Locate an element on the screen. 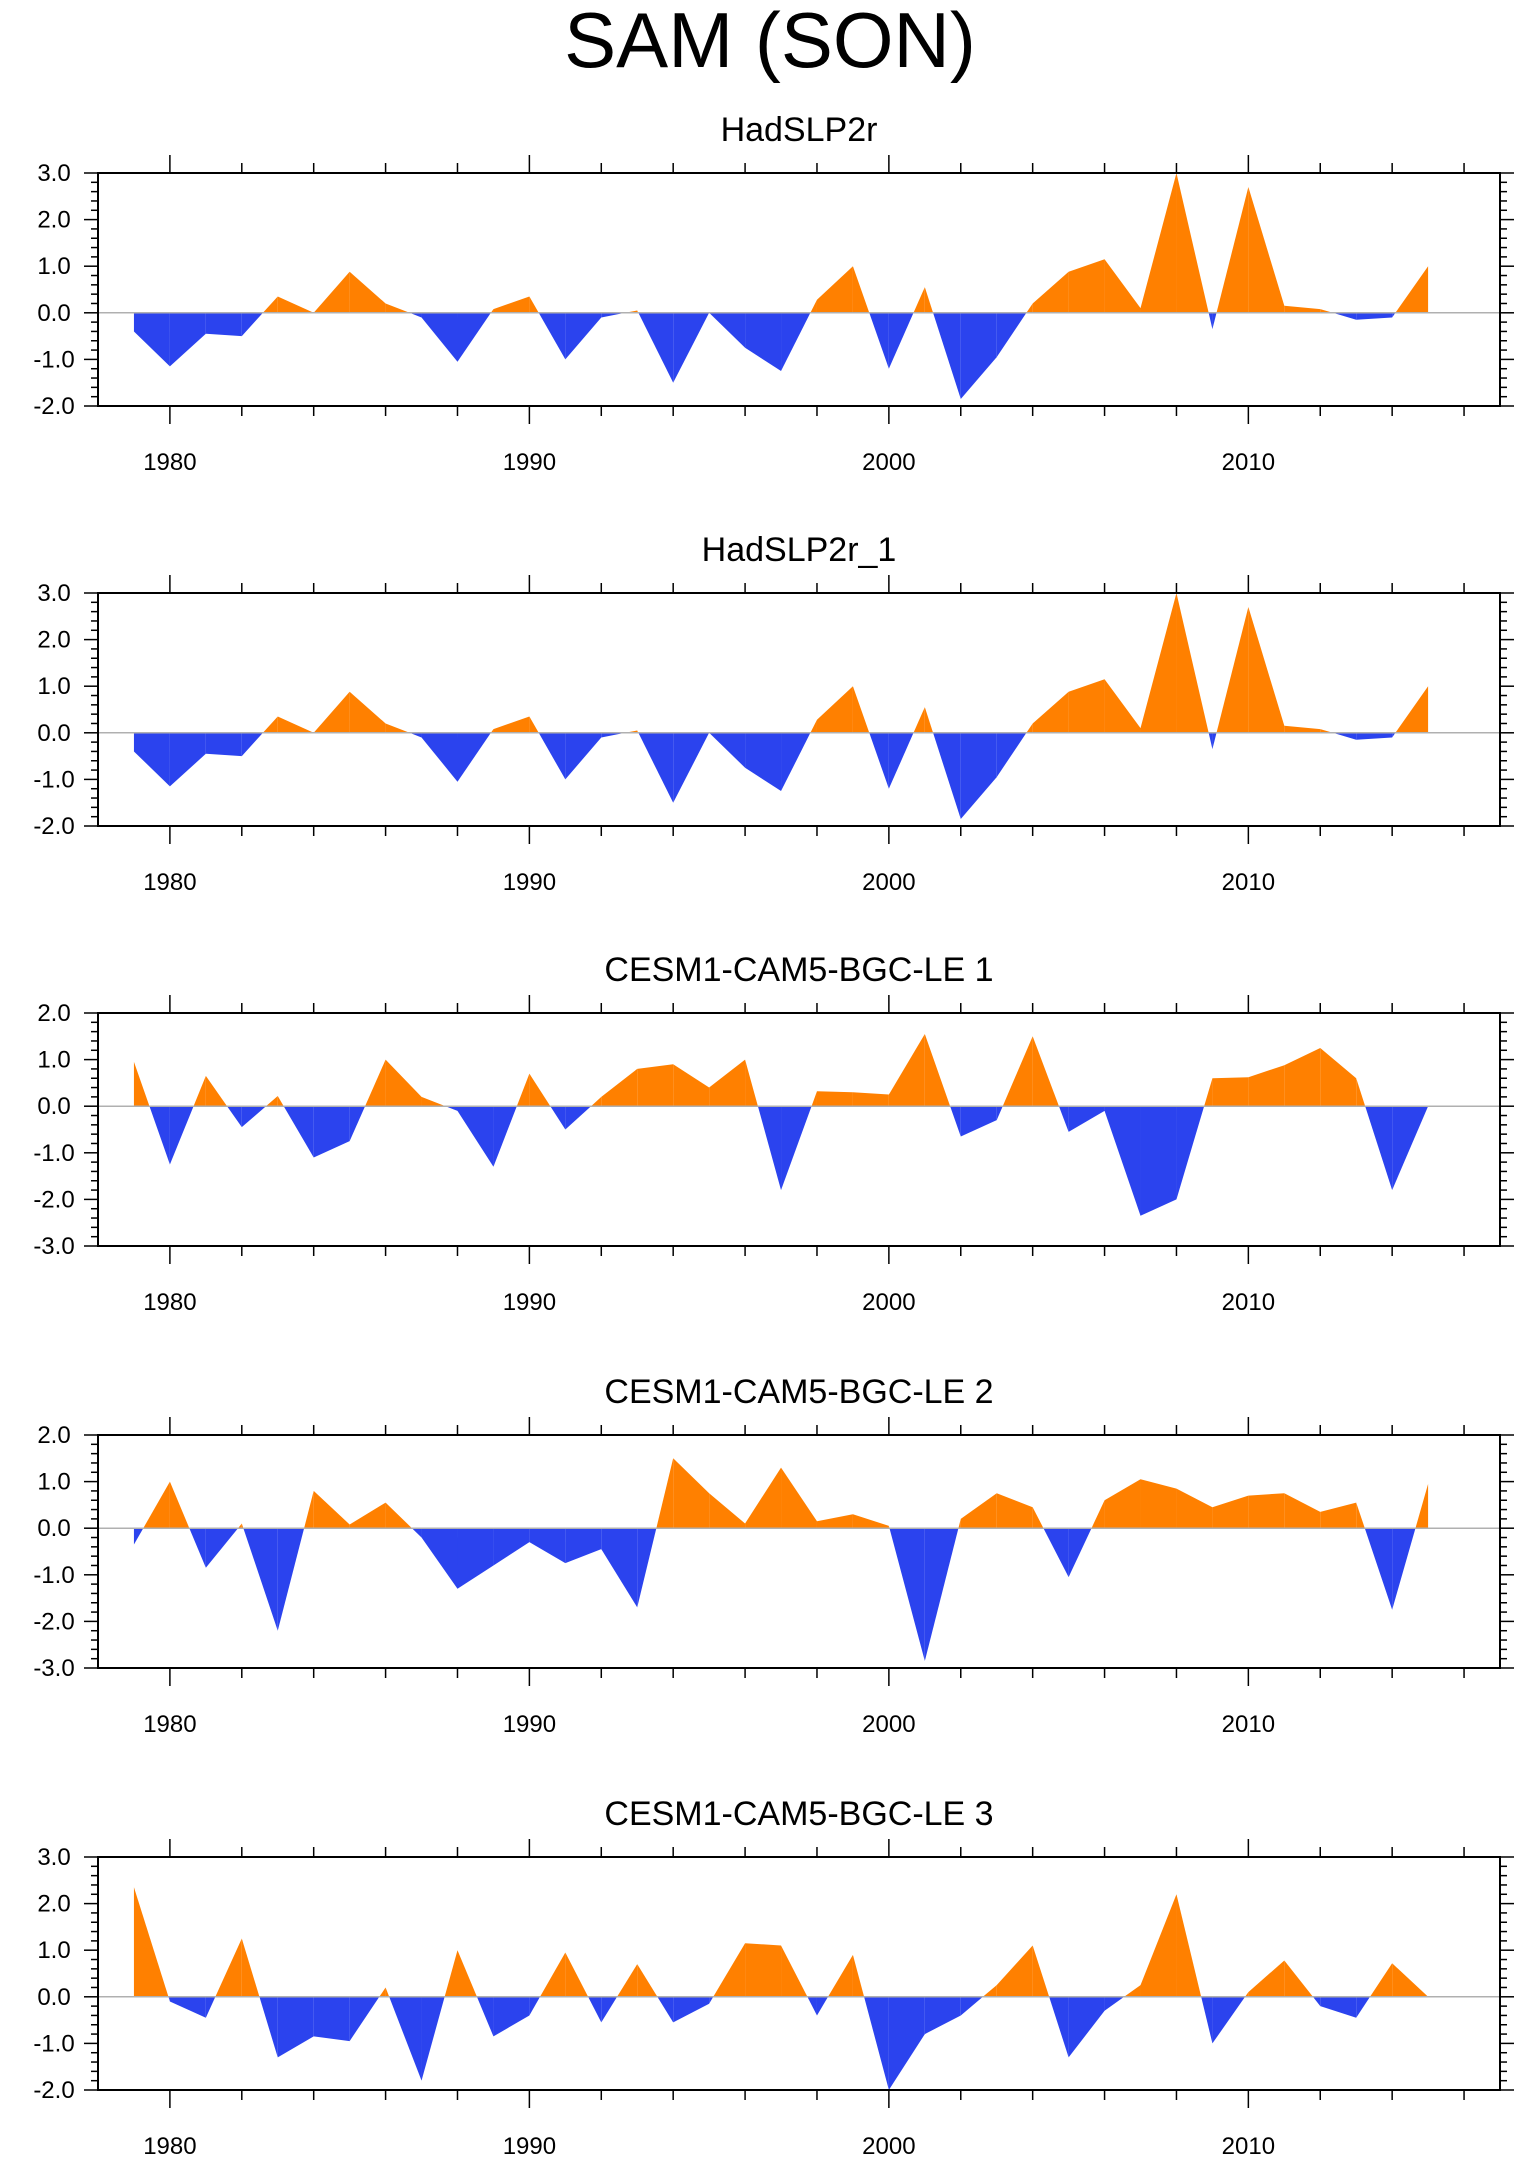 This screenshot has width=1540, height=2166. y-tick-label: -3.0 is located at coordinates (53, 1668).